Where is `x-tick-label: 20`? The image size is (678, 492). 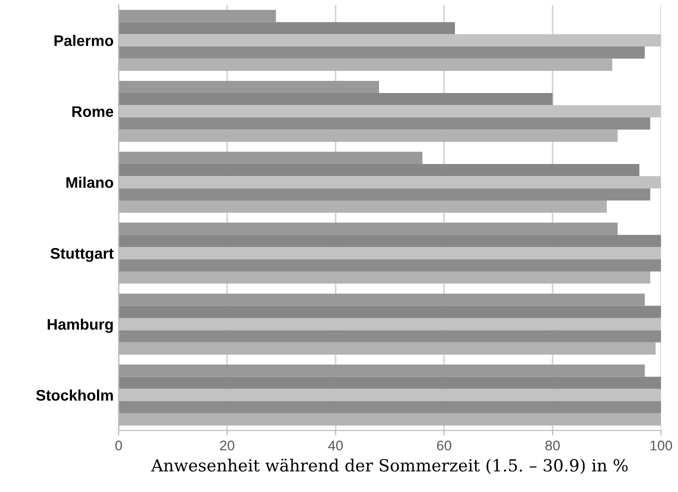
x-tick-label: 20 is located at coordinates (227, 445).